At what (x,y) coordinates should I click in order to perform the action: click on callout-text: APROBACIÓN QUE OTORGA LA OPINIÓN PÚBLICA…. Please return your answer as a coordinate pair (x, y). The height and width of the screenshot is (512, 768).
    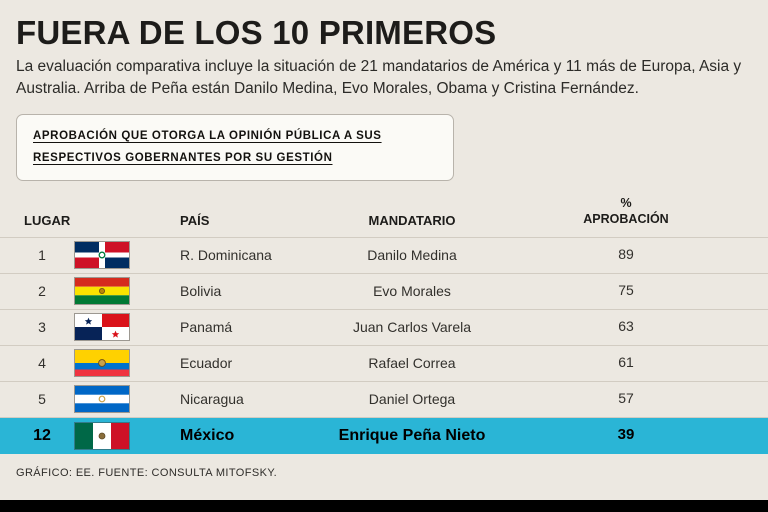
    Looking at the image, I should click on (207, 146).